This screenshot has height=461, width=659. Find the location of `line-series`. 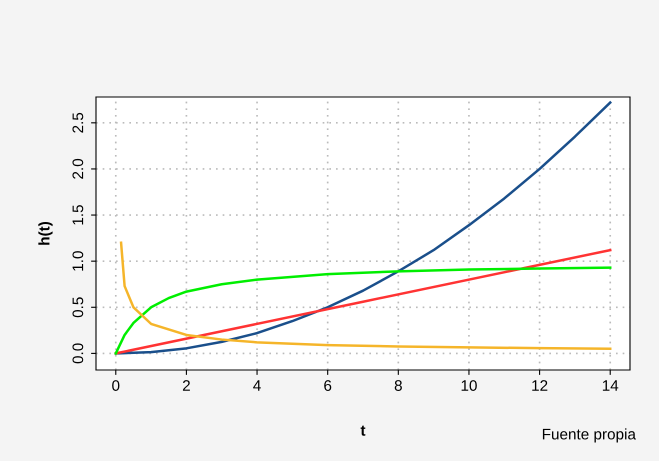

line-series is located at coordinates (363, 310).